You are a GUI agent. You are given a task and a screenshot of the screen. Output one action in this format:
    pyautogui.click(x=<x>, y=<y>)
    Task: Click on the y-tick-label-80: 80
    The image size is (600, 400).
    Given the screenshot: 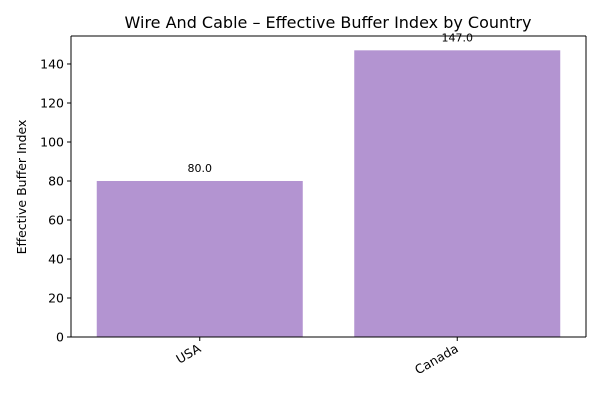 What is the action you would take?
    pyautogui.click(x=56, y=180)
    